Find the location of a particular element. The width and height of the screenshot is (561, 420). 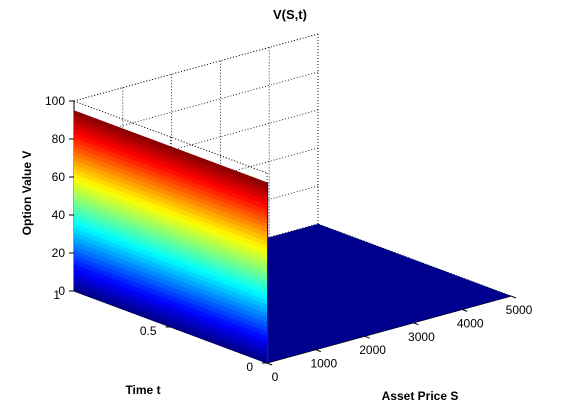

x-tick-label: 5000 is located at coordinates (519, 310).